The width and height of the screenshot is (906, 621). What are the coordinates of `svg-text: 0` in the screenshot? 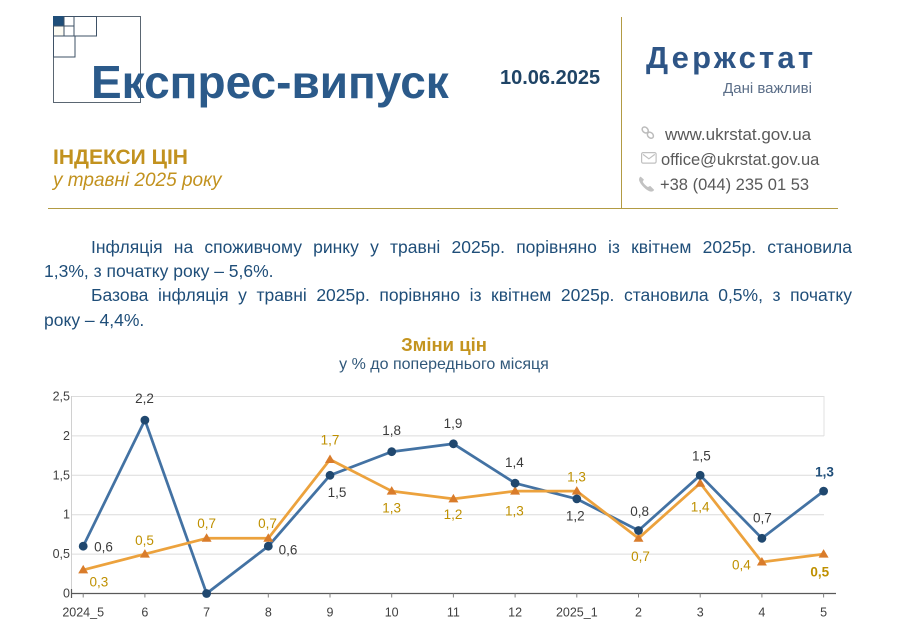 It's located at (66, 594).